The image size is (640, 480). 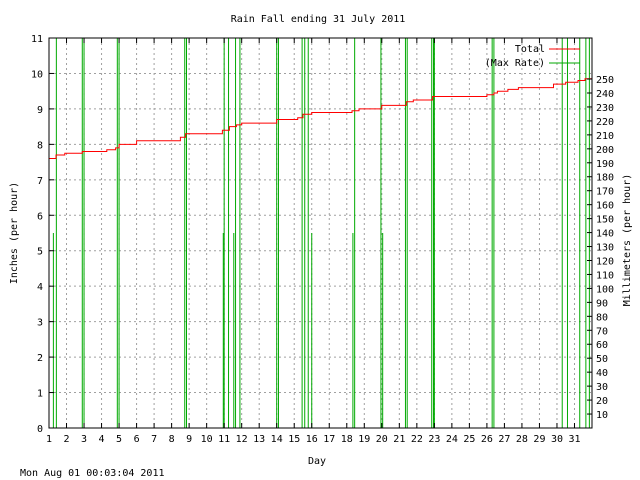 I want to click on x-axis-label: Day, so click(x=317, y=461).